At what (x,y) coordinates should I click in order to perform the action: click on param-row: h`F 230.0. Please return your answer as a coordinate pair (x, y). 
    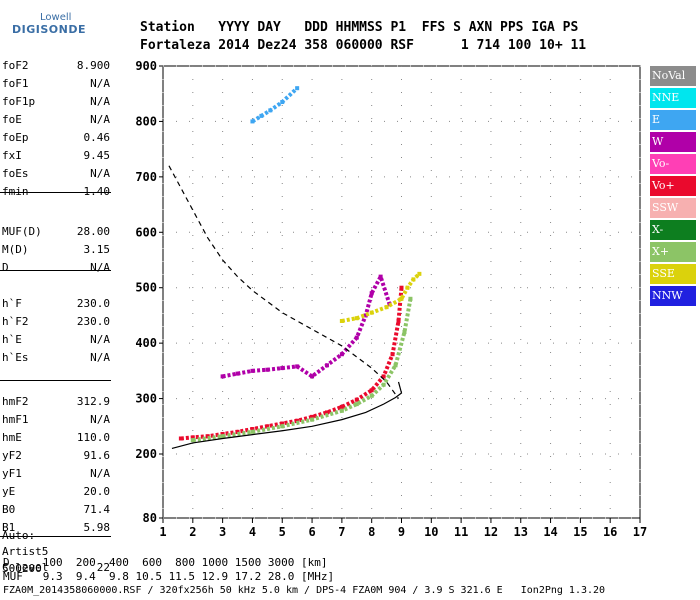
    Looking at the image, I should click on (56, 304).